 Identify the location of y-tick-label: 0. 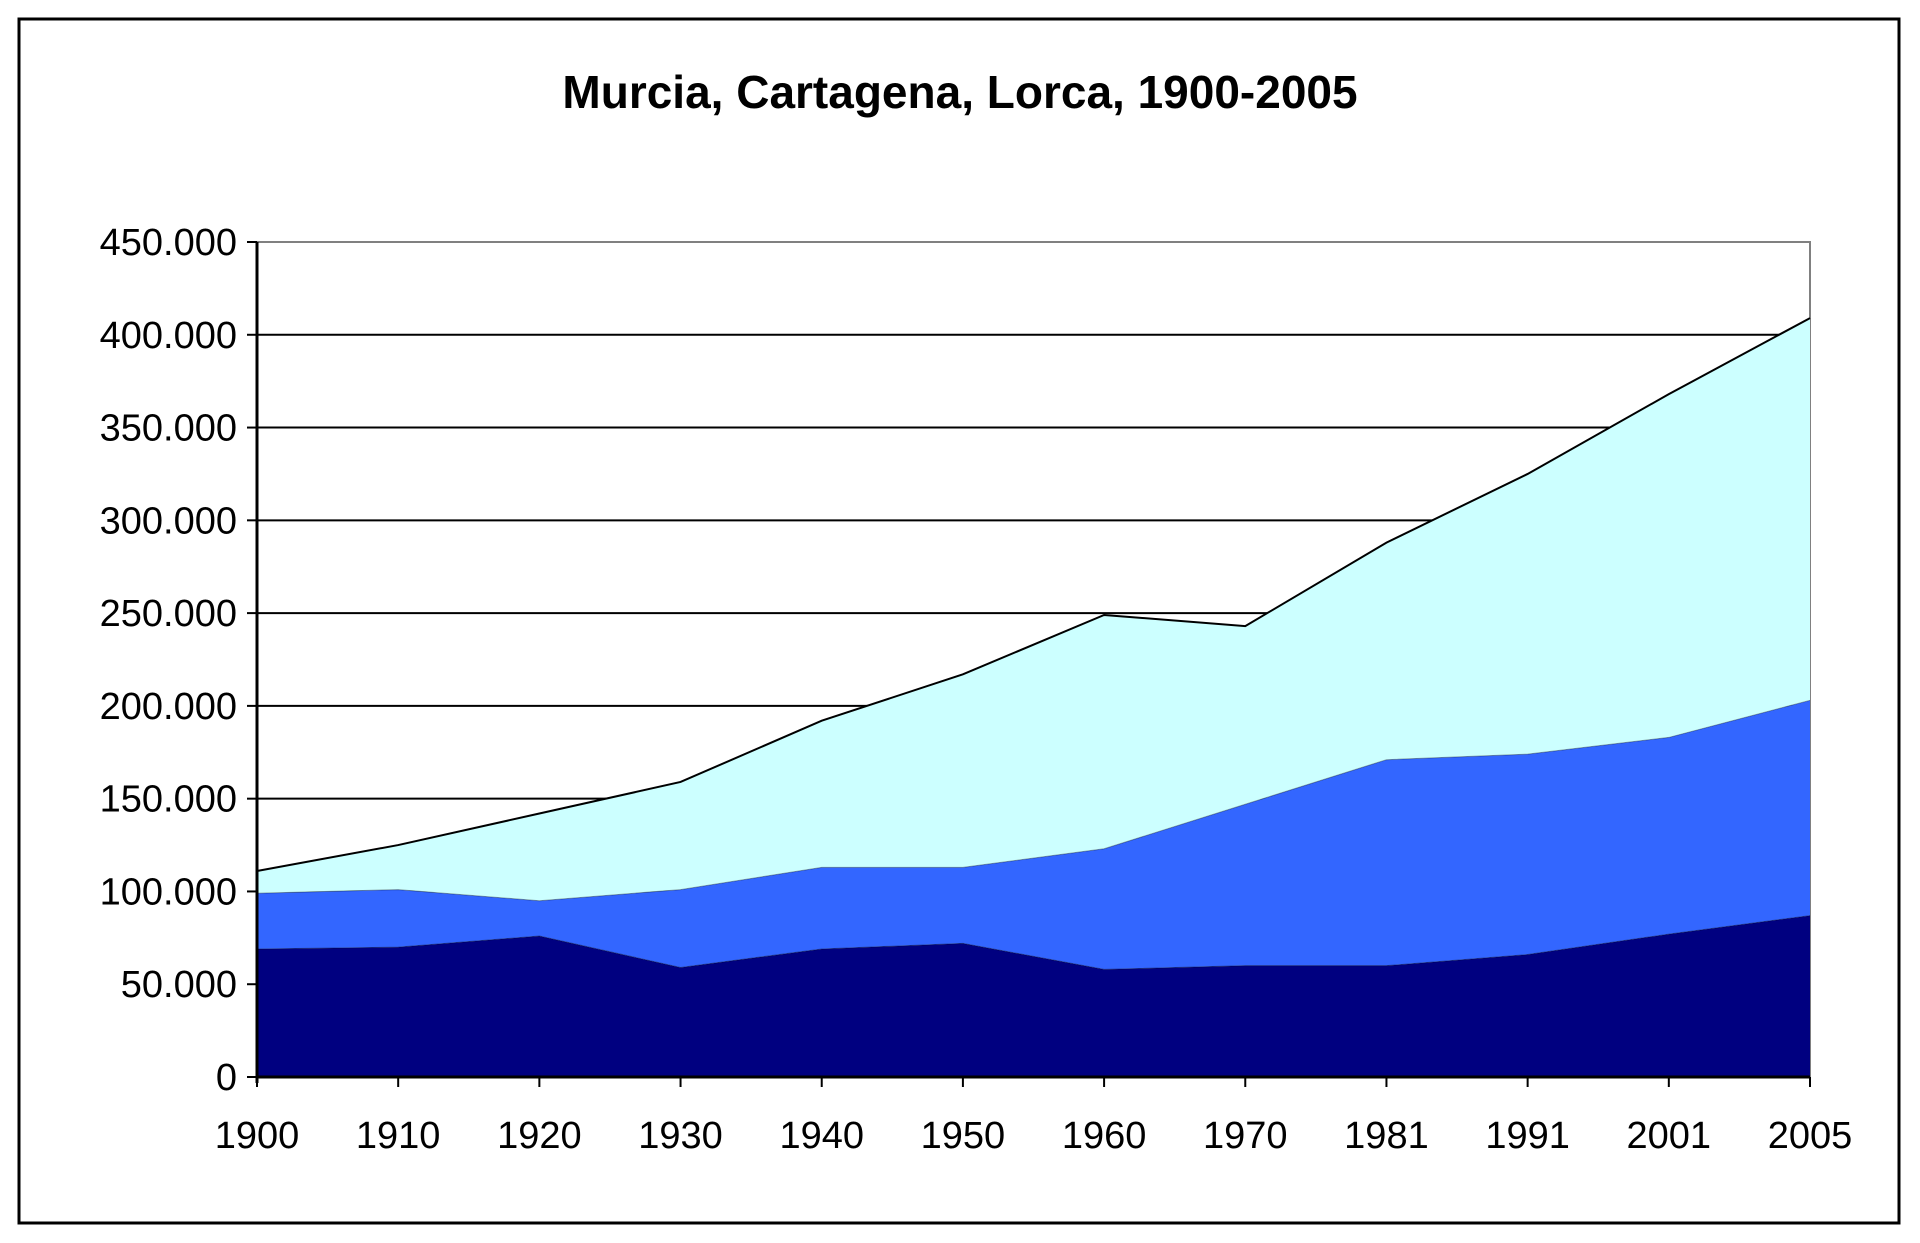
(226, 1078).